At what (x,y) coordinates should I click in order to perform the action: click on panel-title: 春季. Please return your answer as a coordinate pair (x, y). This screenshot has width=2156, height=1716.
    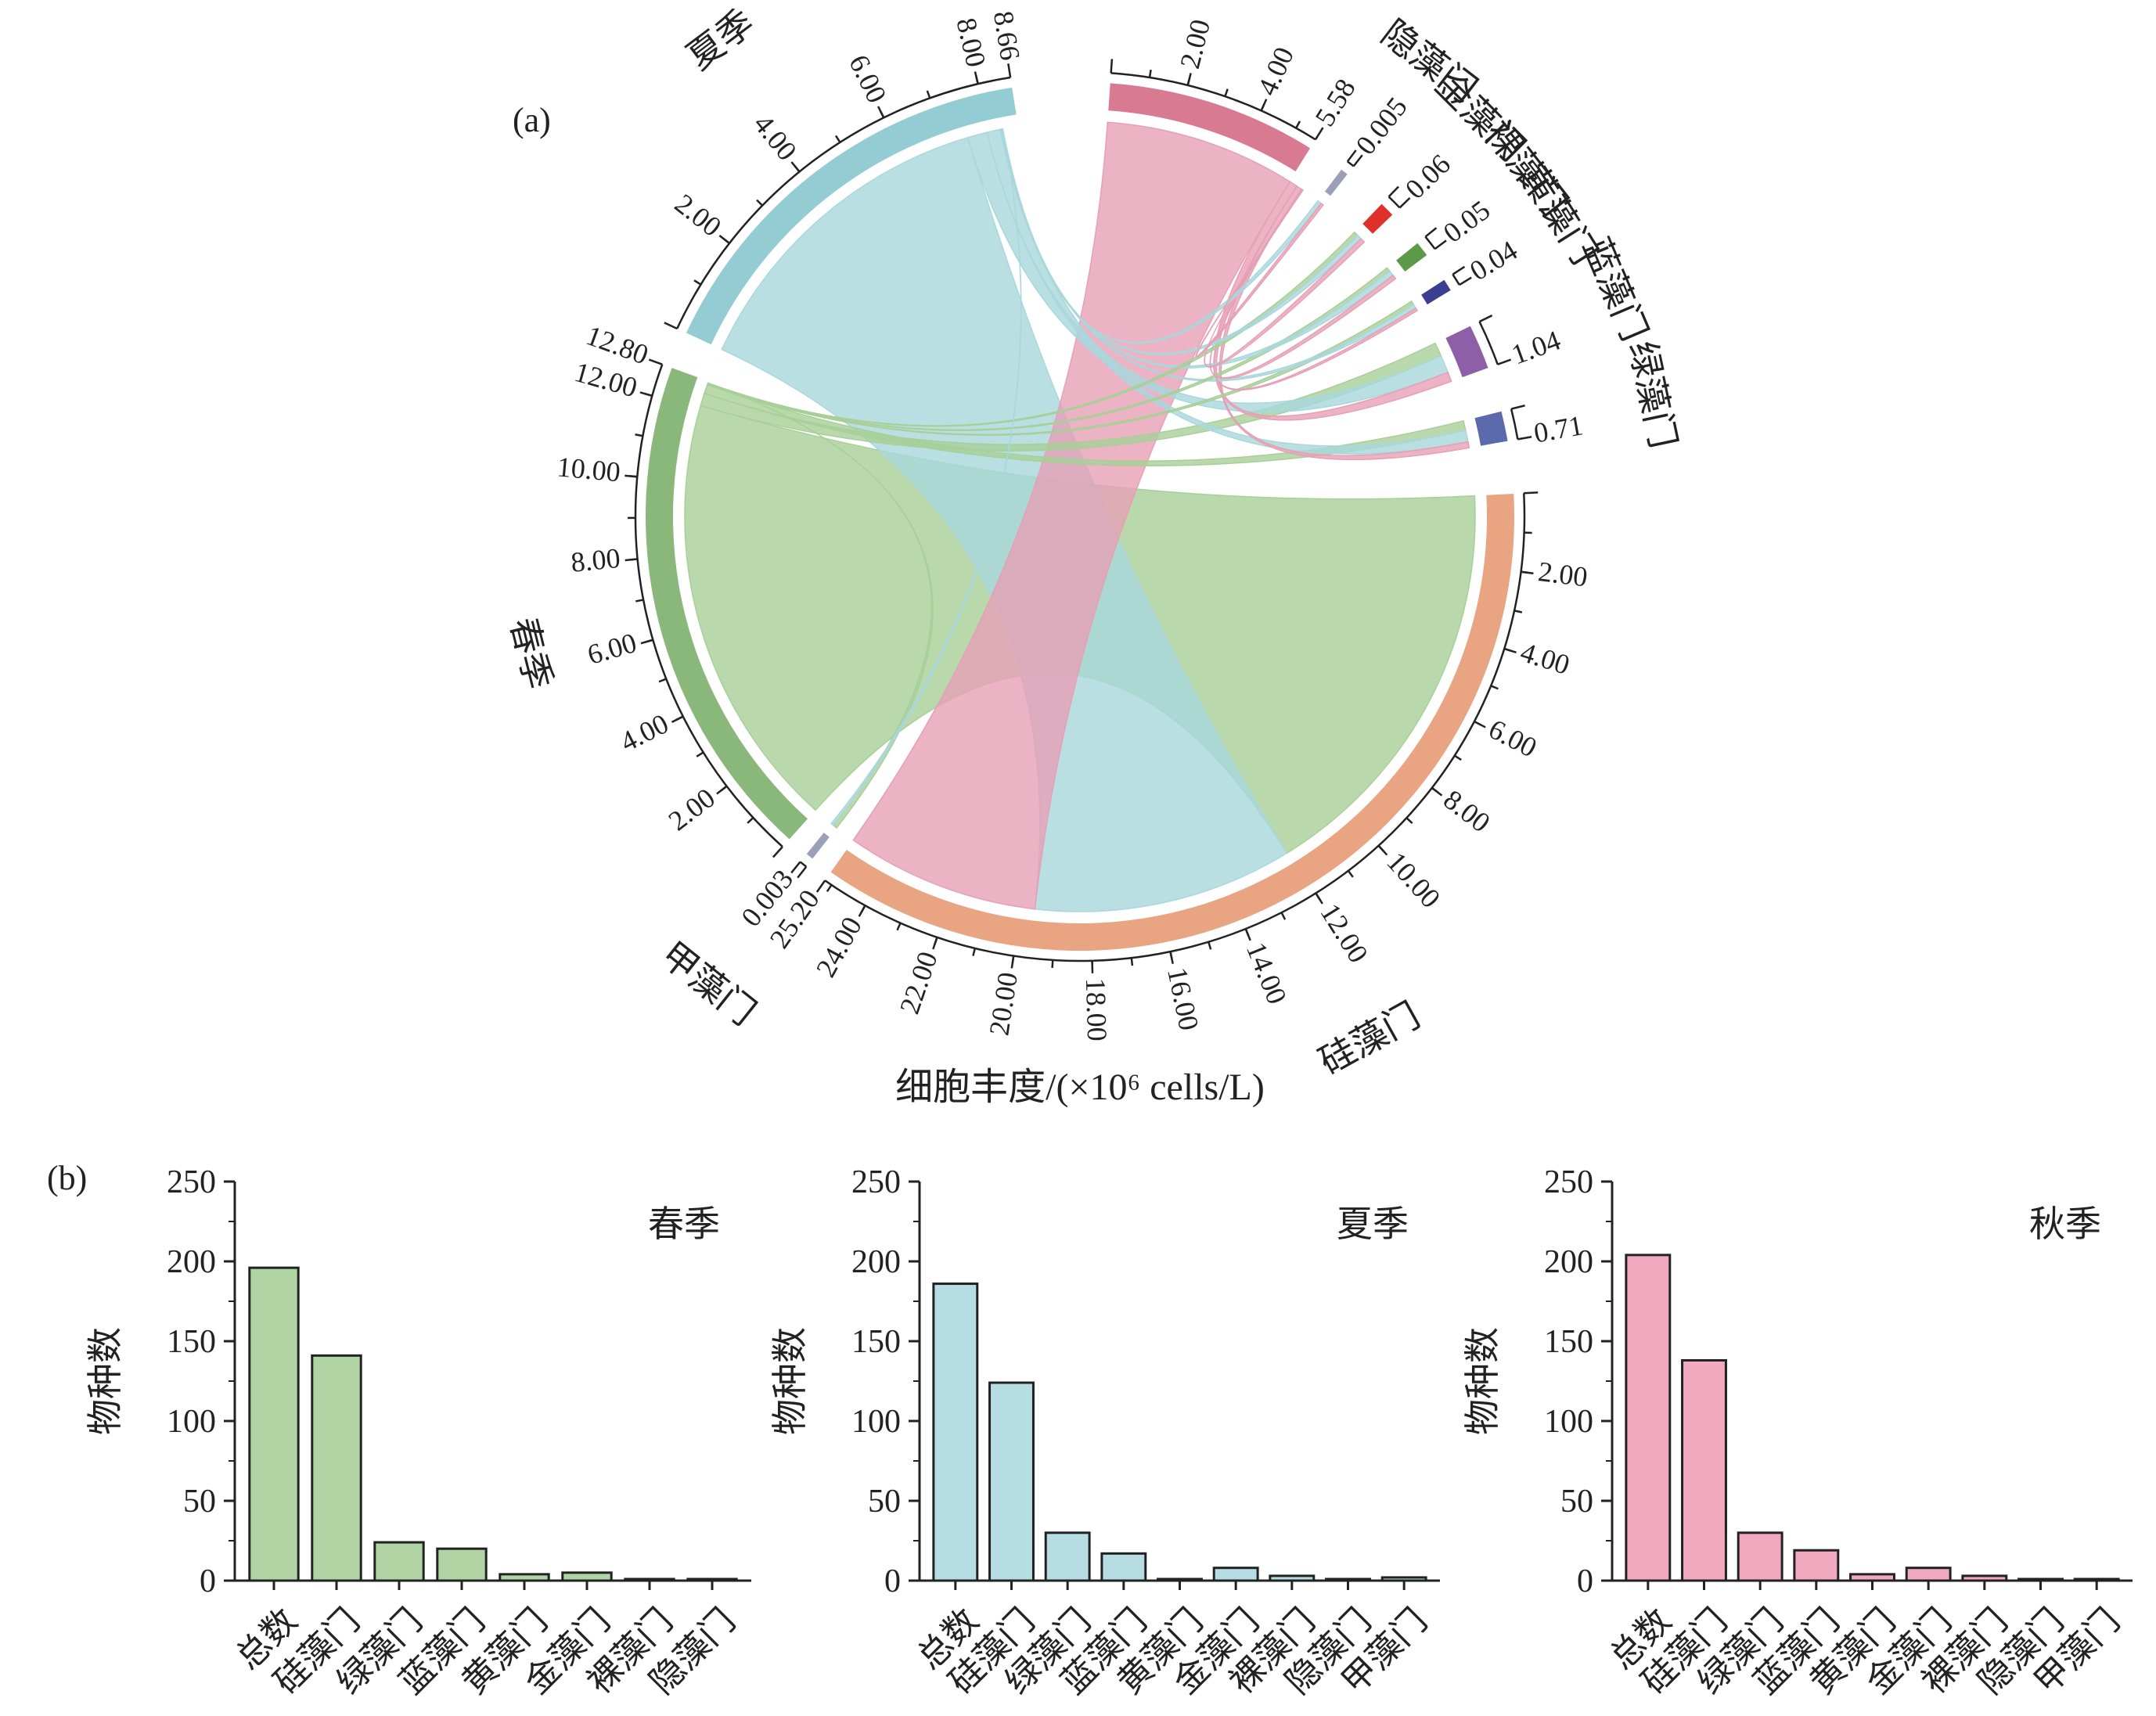
    Looking at the image, I should click on (684, 1224).